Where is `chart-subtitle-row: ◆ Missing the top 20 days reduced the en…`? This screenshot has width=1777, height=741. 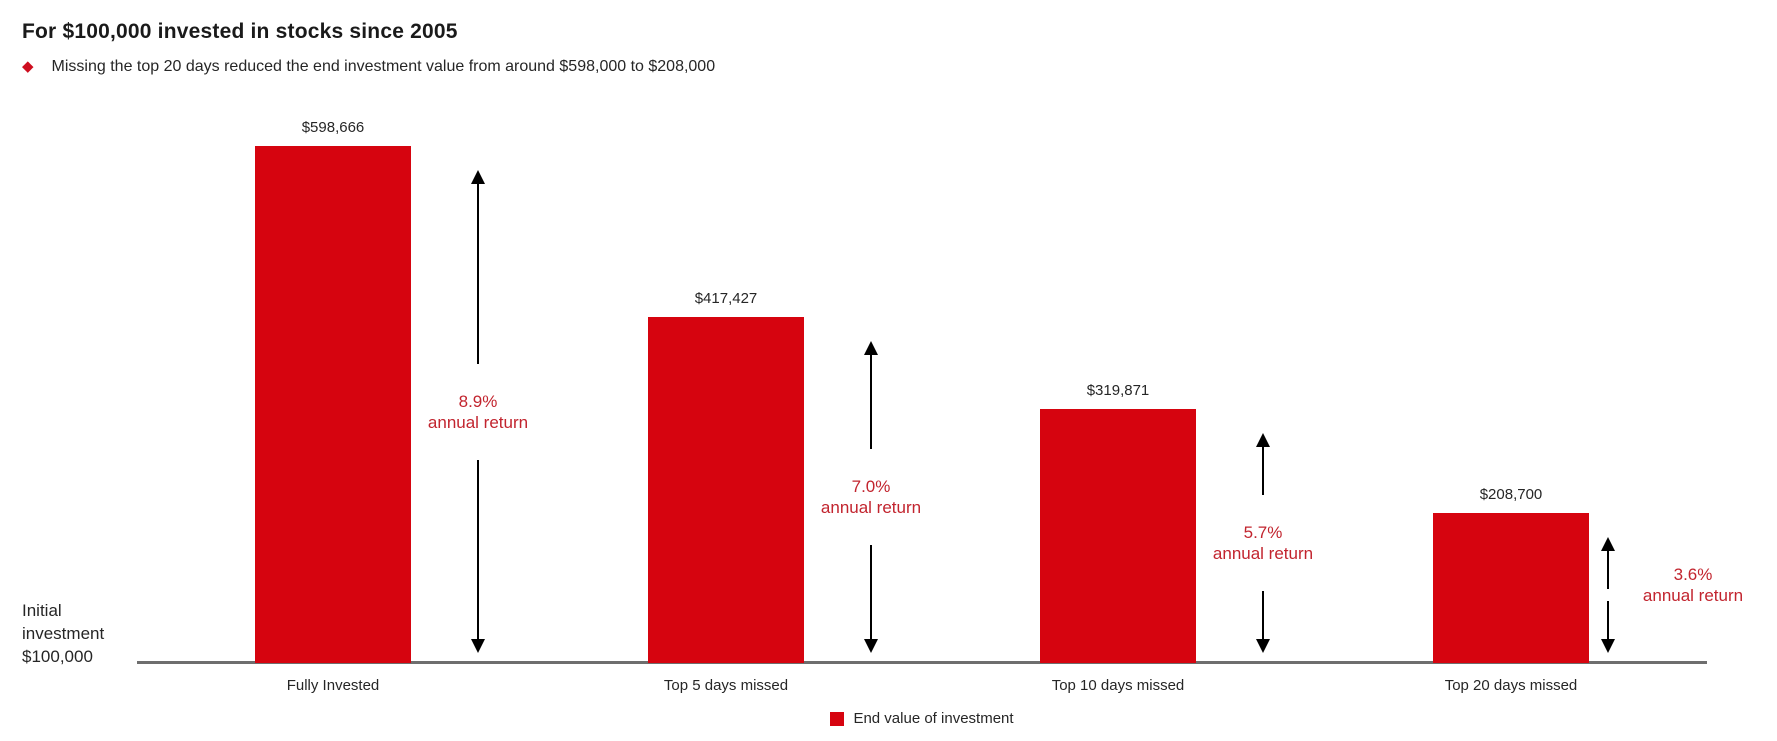
chart-subtitle-row: ◆ Missing the top 20 days reduced the en… is located at coordinates (368, 67).